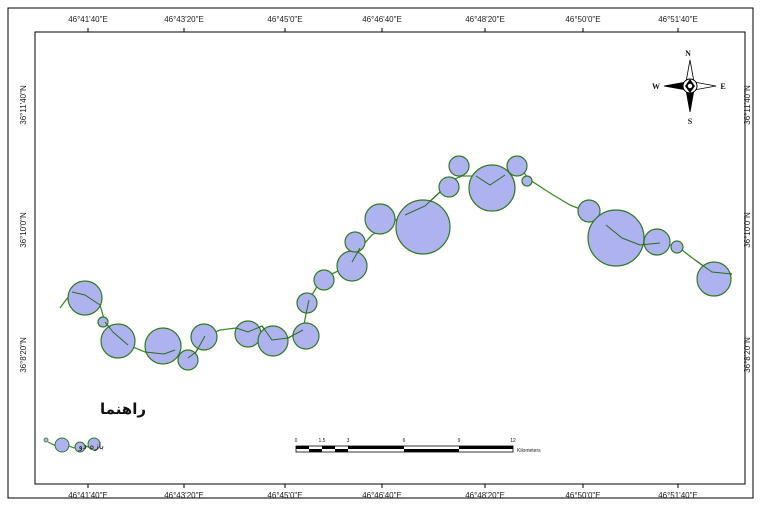  Describe the element at coordinates (513, 441) in the screenshot. I see `scale-tick-label: 12` at that location.